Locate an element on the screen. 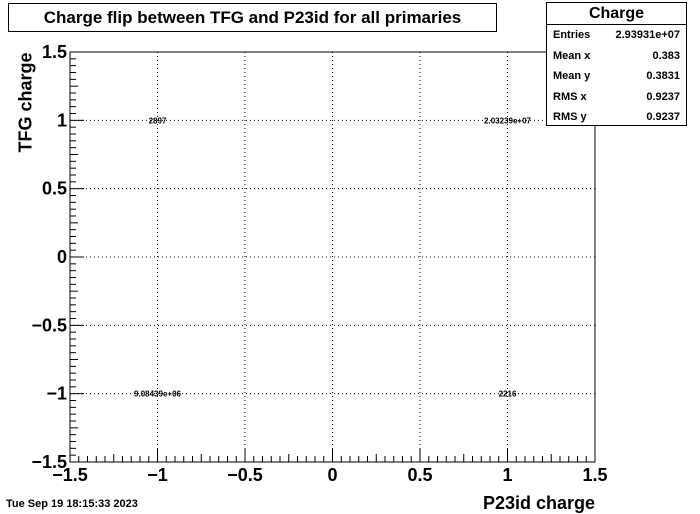  x-tick-label: −0.5 is located at coordinates (245, 475).